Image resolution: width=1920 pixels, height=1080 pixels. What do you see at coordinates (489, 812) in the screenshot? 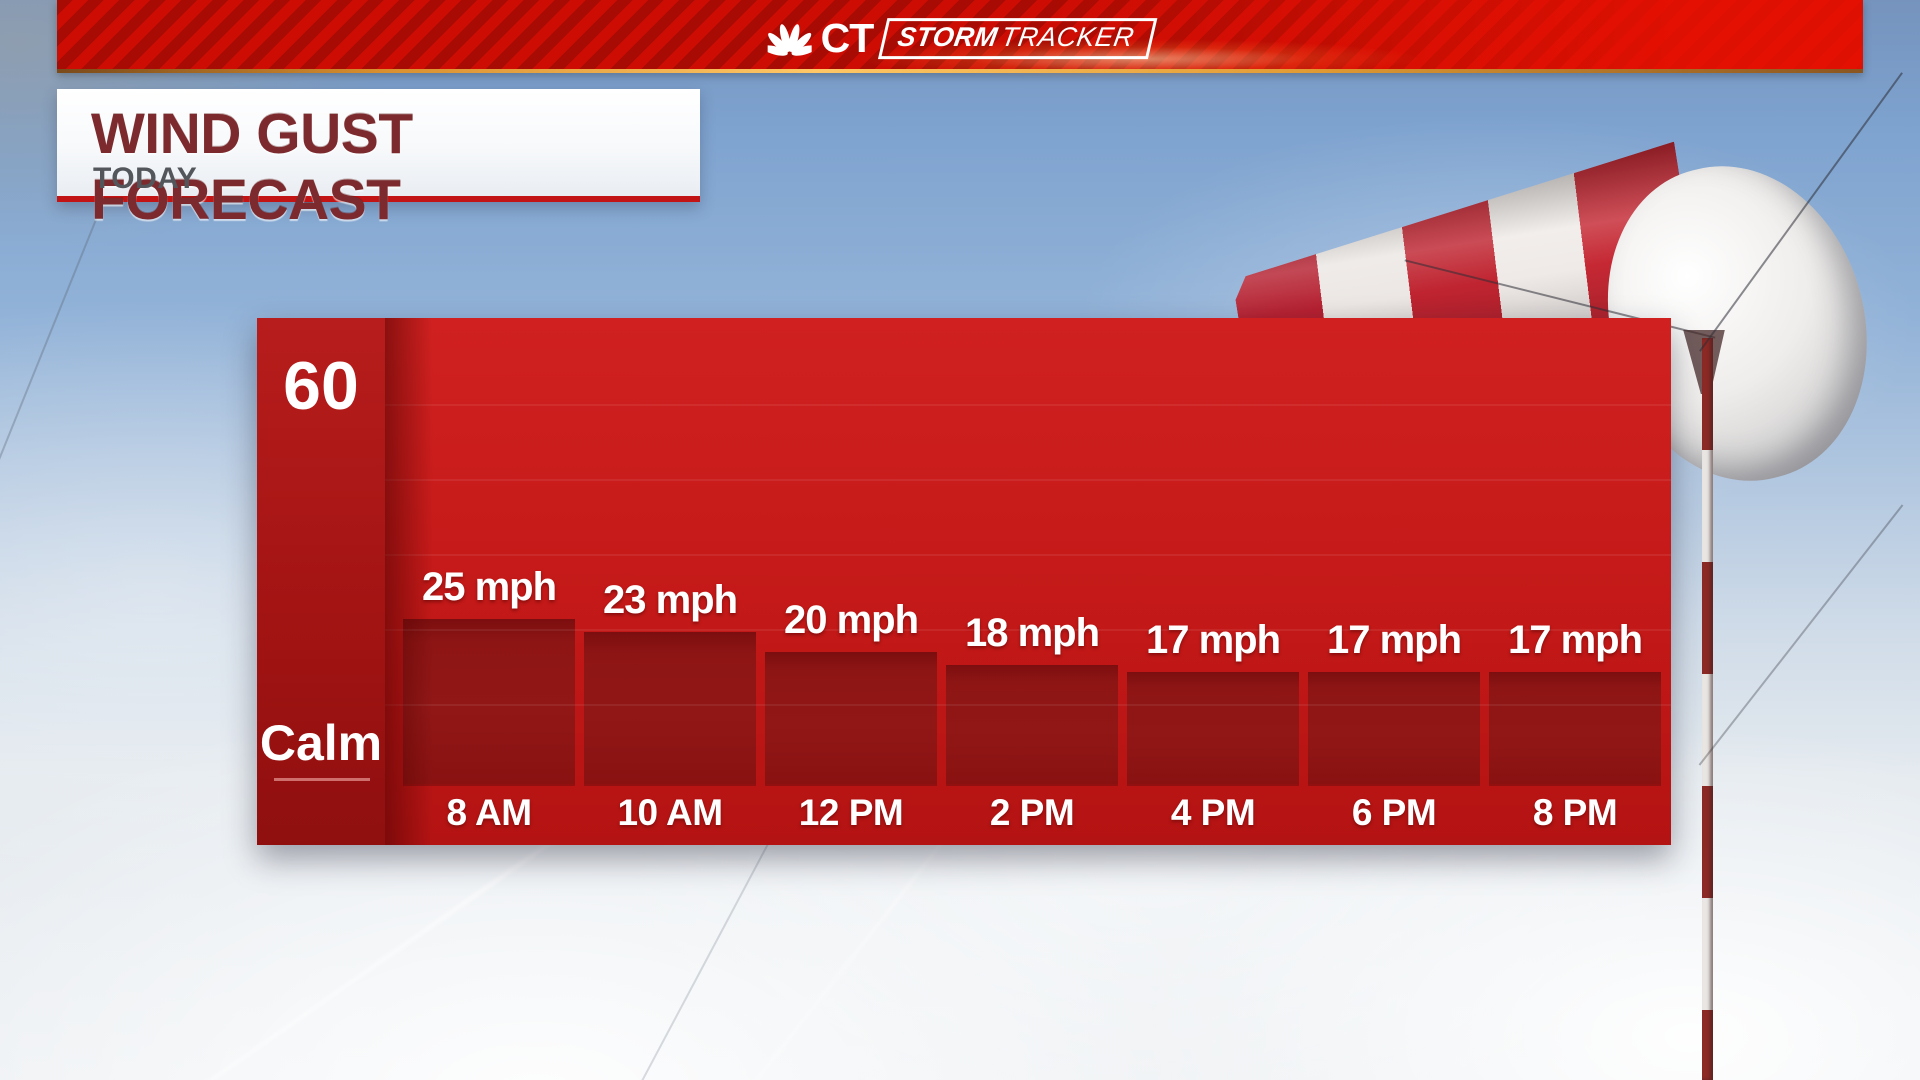
I see `x-axis-label: 8 AM` at bounding box center [489, 812].